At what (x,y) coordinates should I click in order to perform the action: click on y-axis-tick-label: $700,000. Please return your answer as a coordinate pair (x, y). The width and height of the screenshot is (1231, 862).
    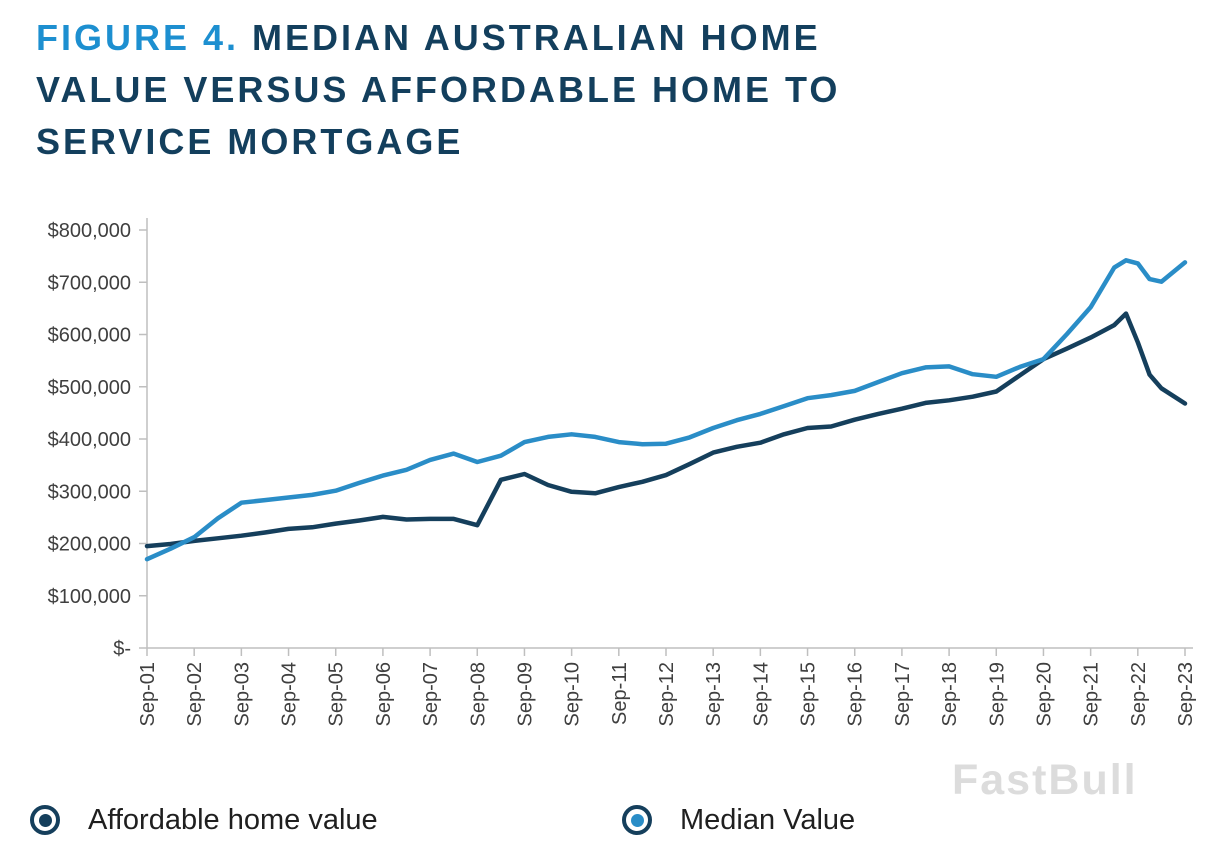
    Looking at the image, I should click on (89, 283).